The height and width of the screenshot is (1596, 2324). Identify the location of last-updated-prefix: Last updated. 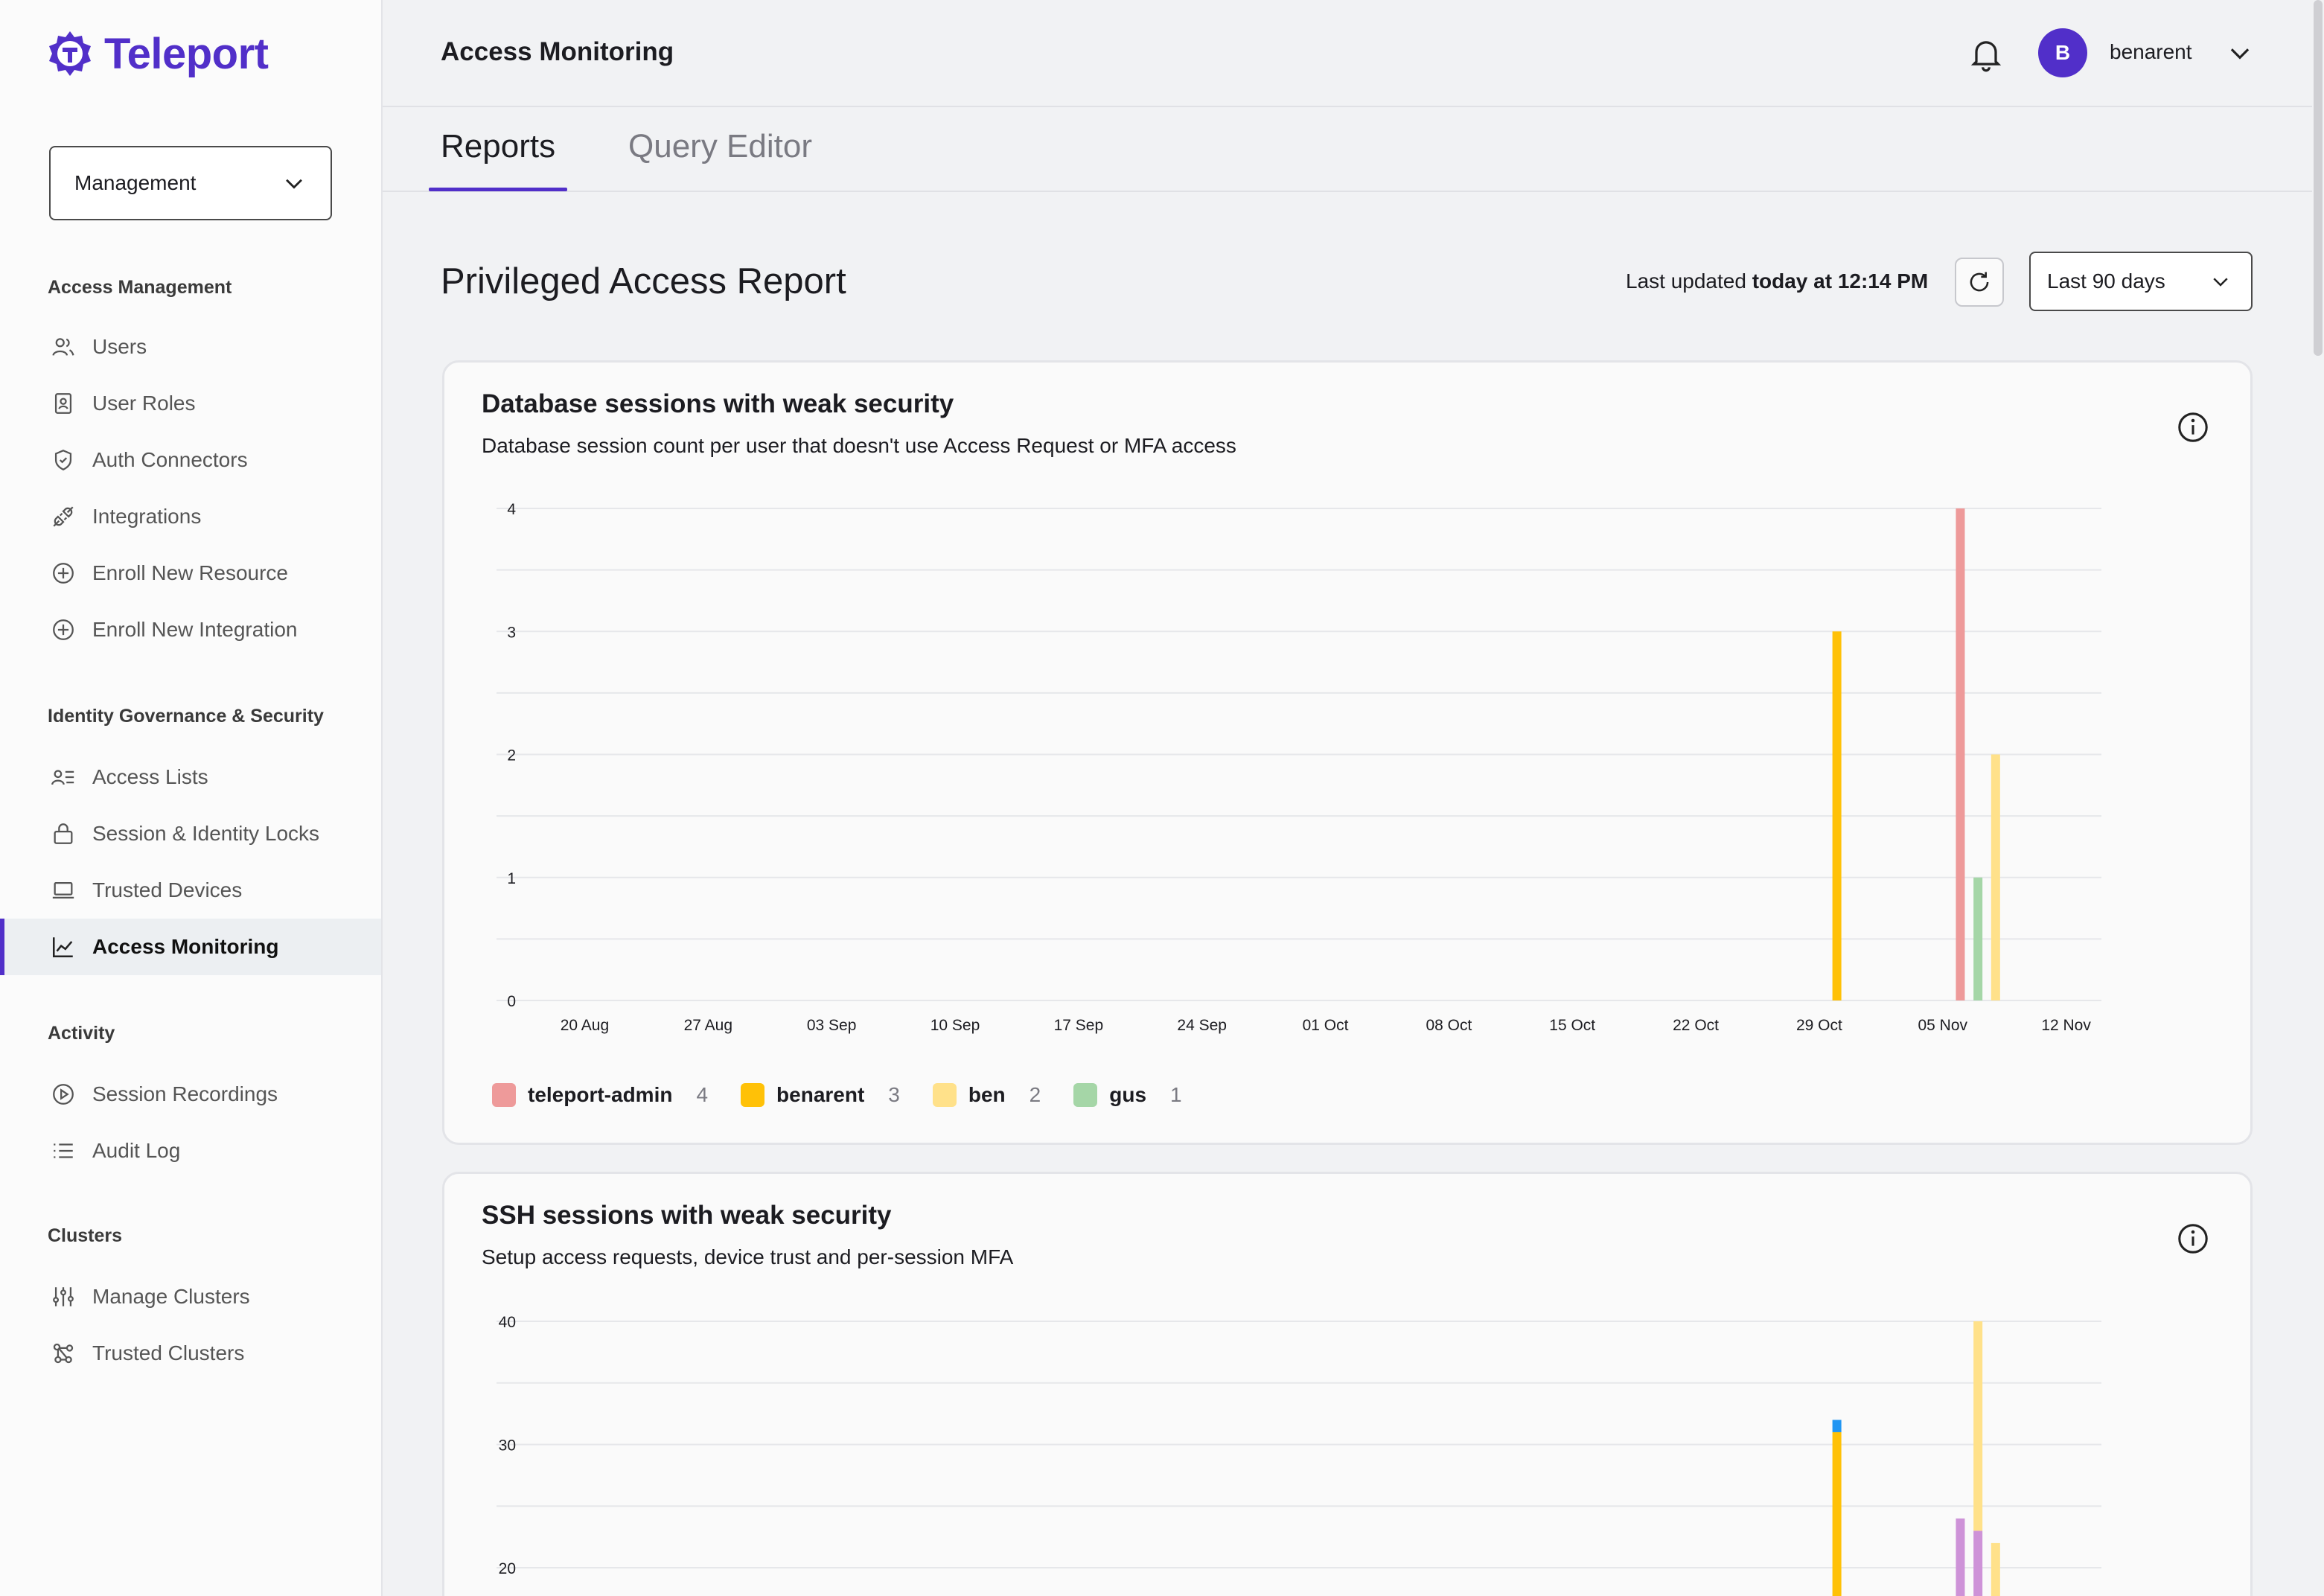
(1686, 281).